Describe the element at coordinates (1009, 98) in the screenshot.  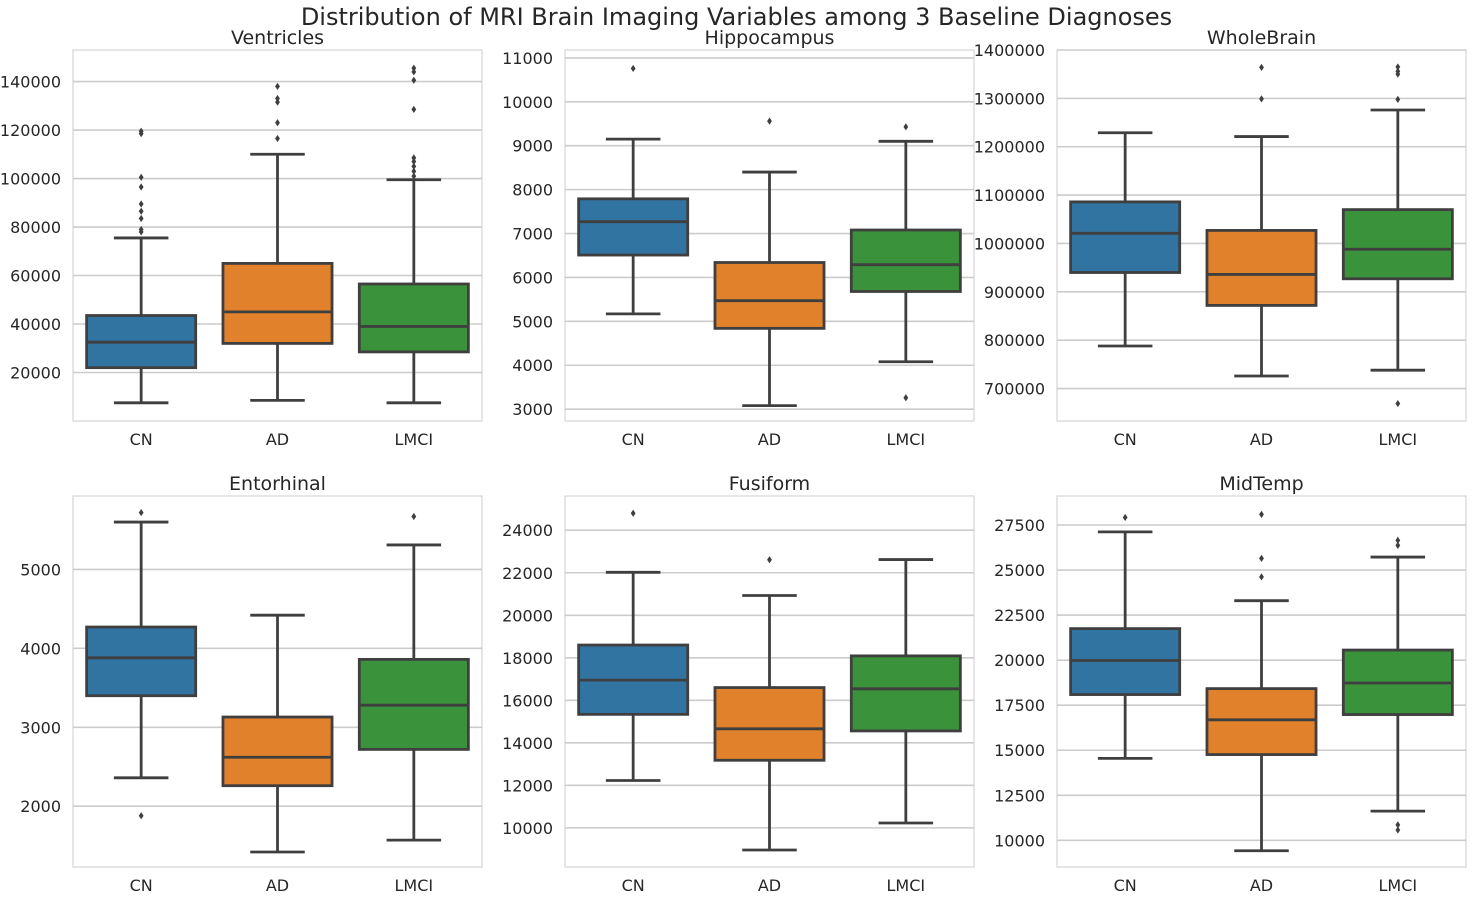
I see `y-tick-label: 1300000` at that location.